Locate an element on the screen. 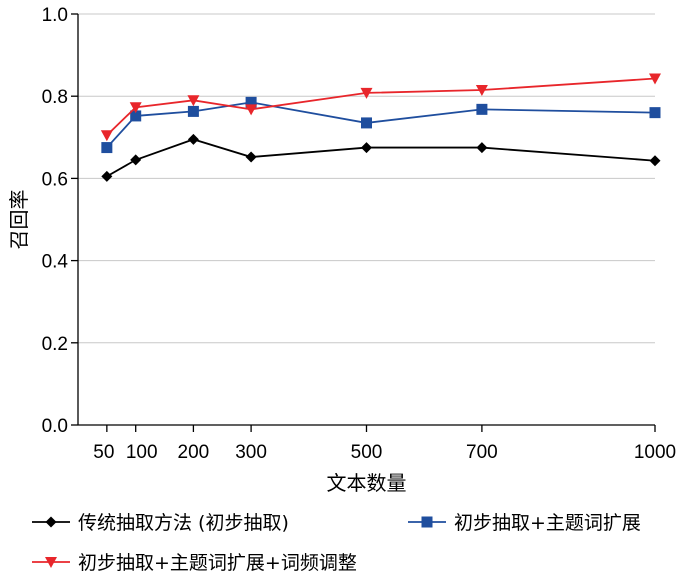  y-ticks: 0.0 0.2 0.4 0.6 0.8 1.0 is located at coordinates (60, 221).